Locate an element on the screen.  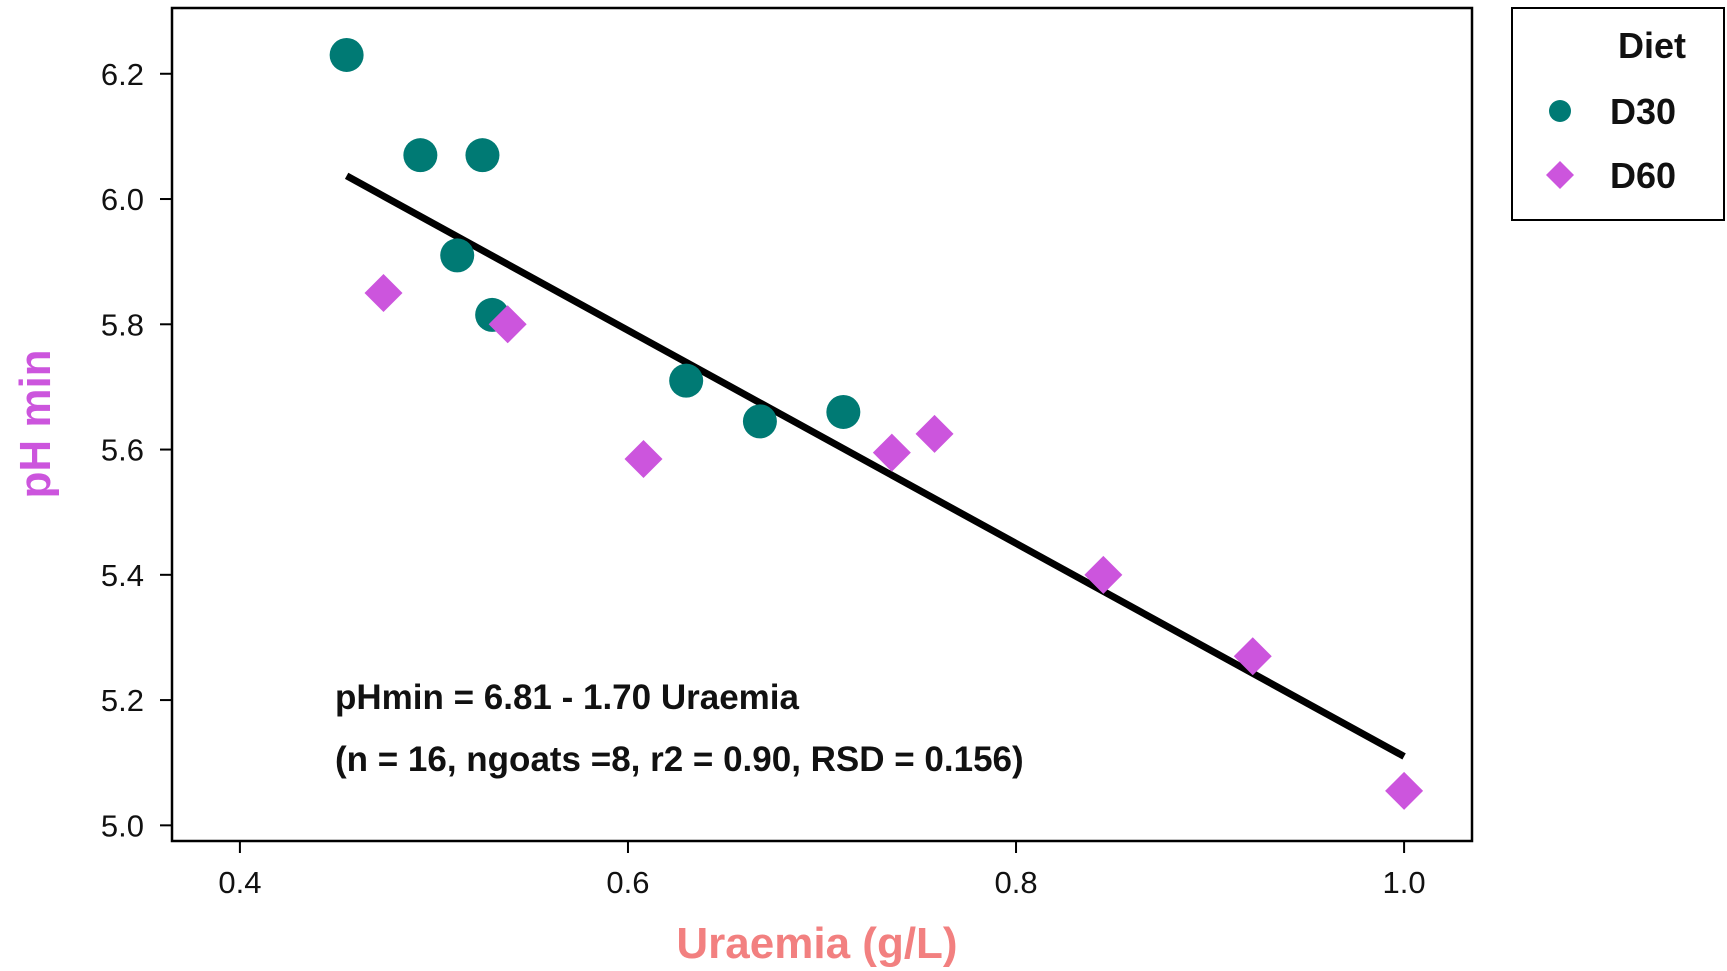
y-tick-label: 6.0 is located at coordinates (122, 199).